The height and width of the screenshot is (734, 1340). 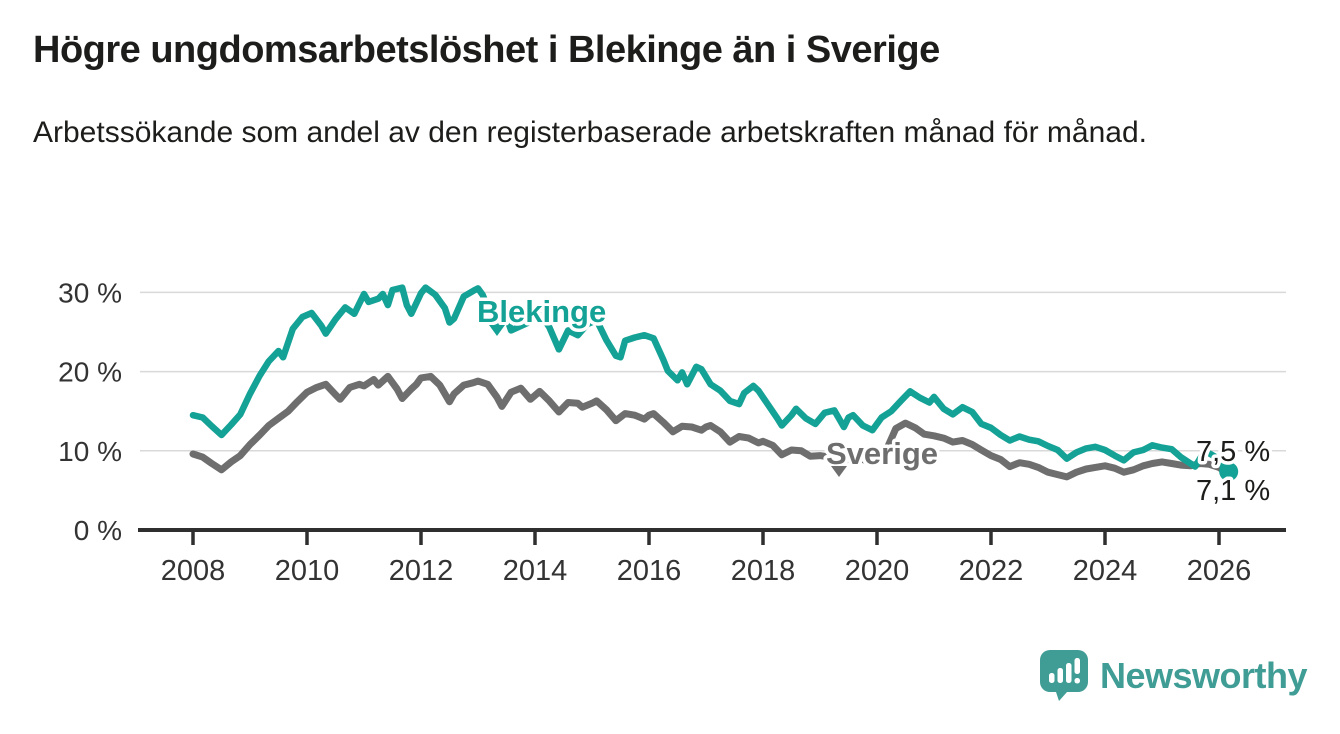 I want to click on newsworthy-bubble-icon, so click(x=1063, y=675).